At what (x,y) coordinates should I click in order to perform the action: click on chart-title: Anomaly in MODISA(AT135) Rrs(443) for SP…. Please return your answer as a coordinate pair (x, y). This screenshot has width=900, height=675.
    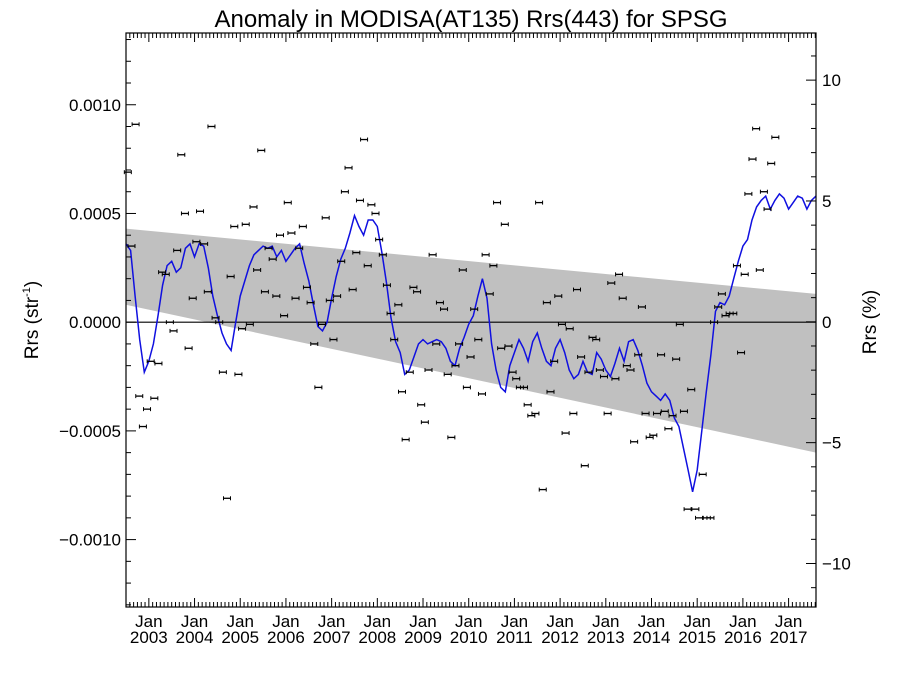
    Looking at the image, I should click on (470, 19).